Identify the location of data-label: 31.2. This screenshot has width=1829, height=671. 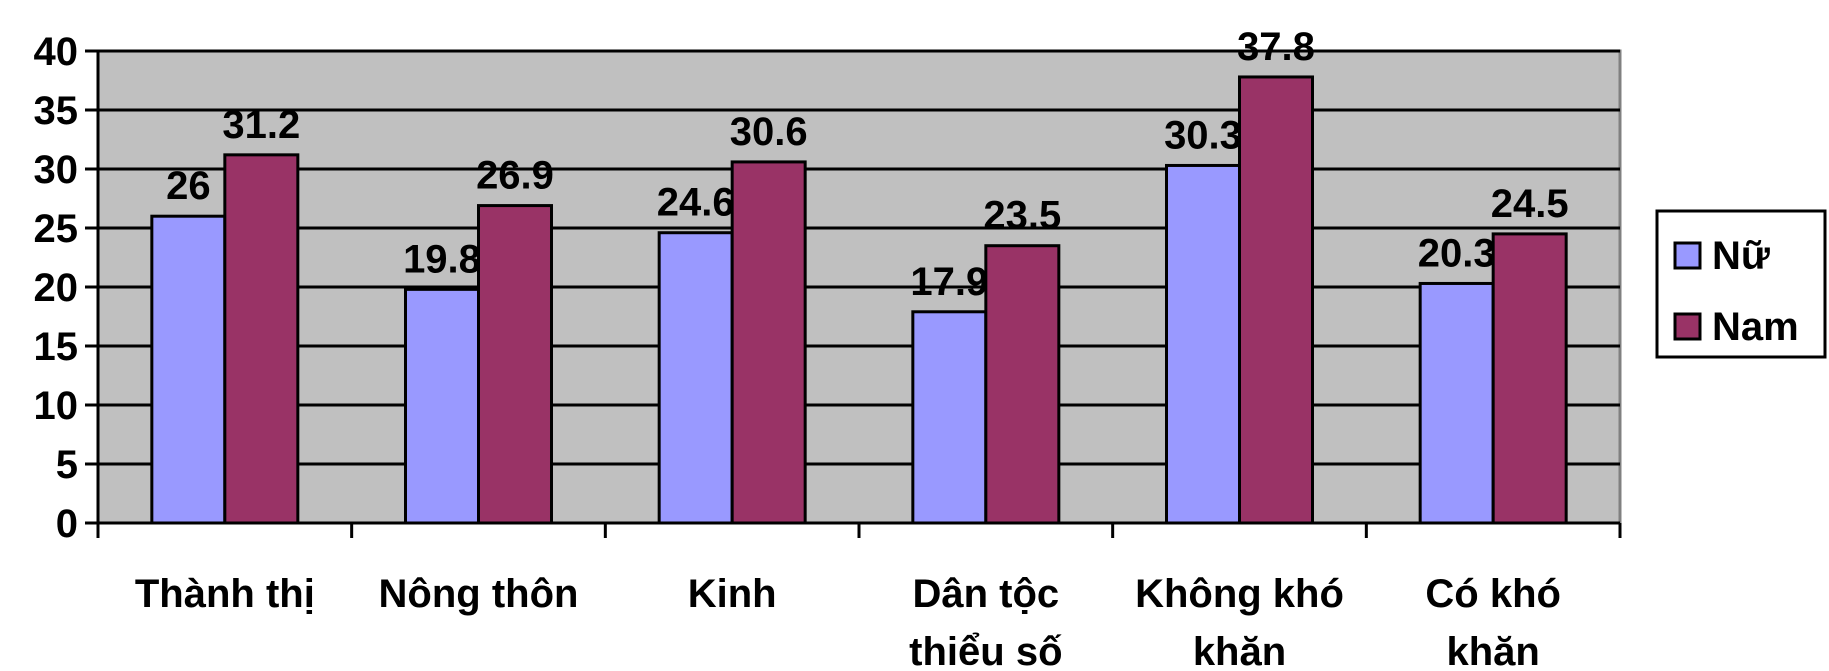
(261, 125).